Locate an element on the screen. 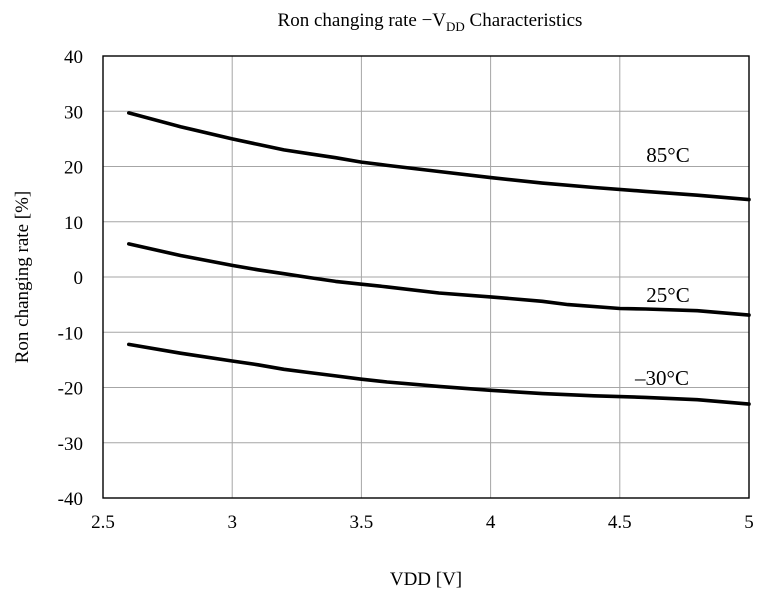 The image size is (758, 599). x-tick-label: 4.5 is located at coordinates (620, 522).